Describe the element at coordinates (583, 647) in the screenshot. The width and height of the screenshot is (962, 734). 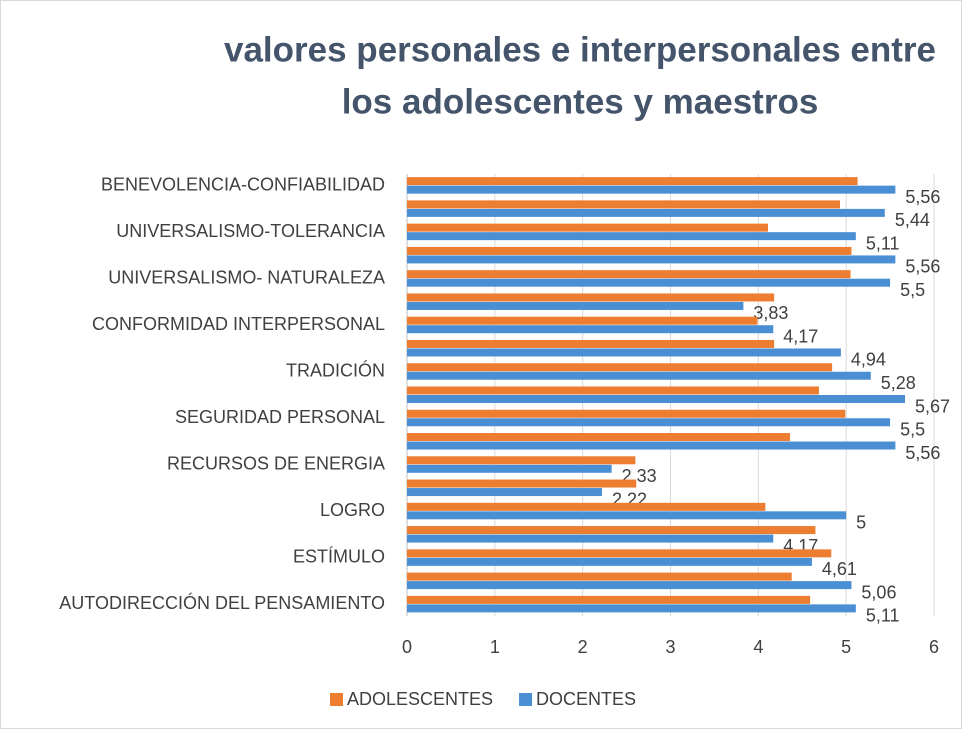
I see `x-tick-label: 2` at that location.